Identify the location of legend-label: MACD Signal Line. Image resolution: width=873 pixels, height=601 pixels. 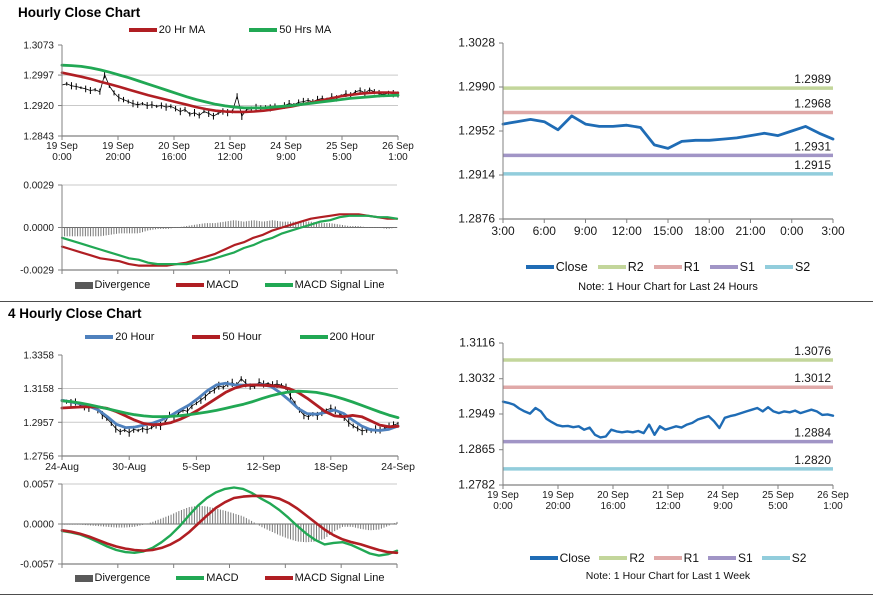
(339, 285).